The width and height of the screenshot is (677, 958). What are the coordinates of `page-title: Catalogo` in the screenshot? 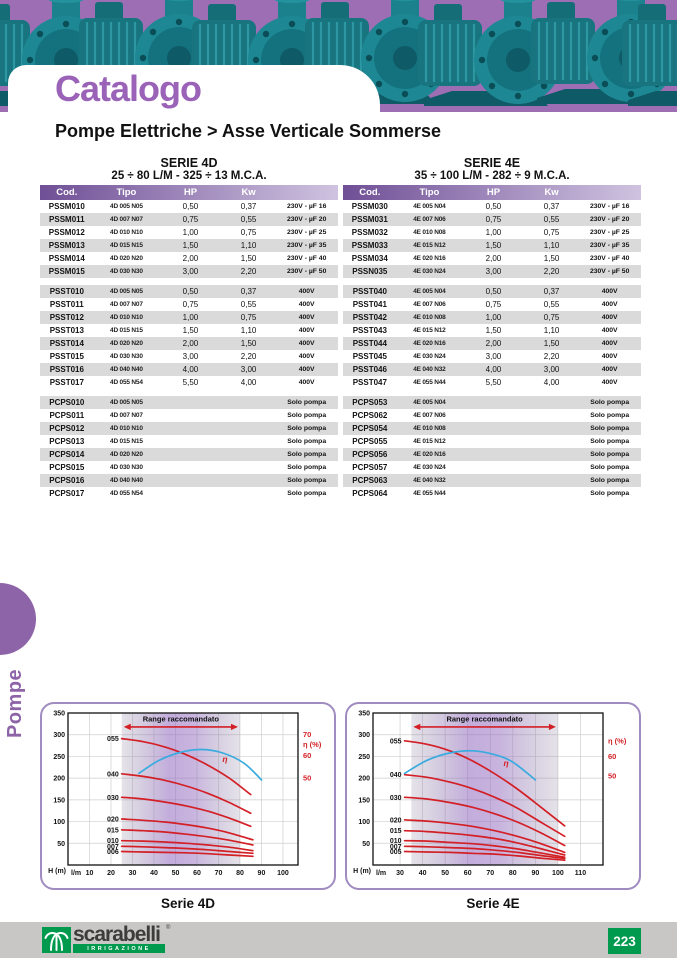 It's located at (128, 88).